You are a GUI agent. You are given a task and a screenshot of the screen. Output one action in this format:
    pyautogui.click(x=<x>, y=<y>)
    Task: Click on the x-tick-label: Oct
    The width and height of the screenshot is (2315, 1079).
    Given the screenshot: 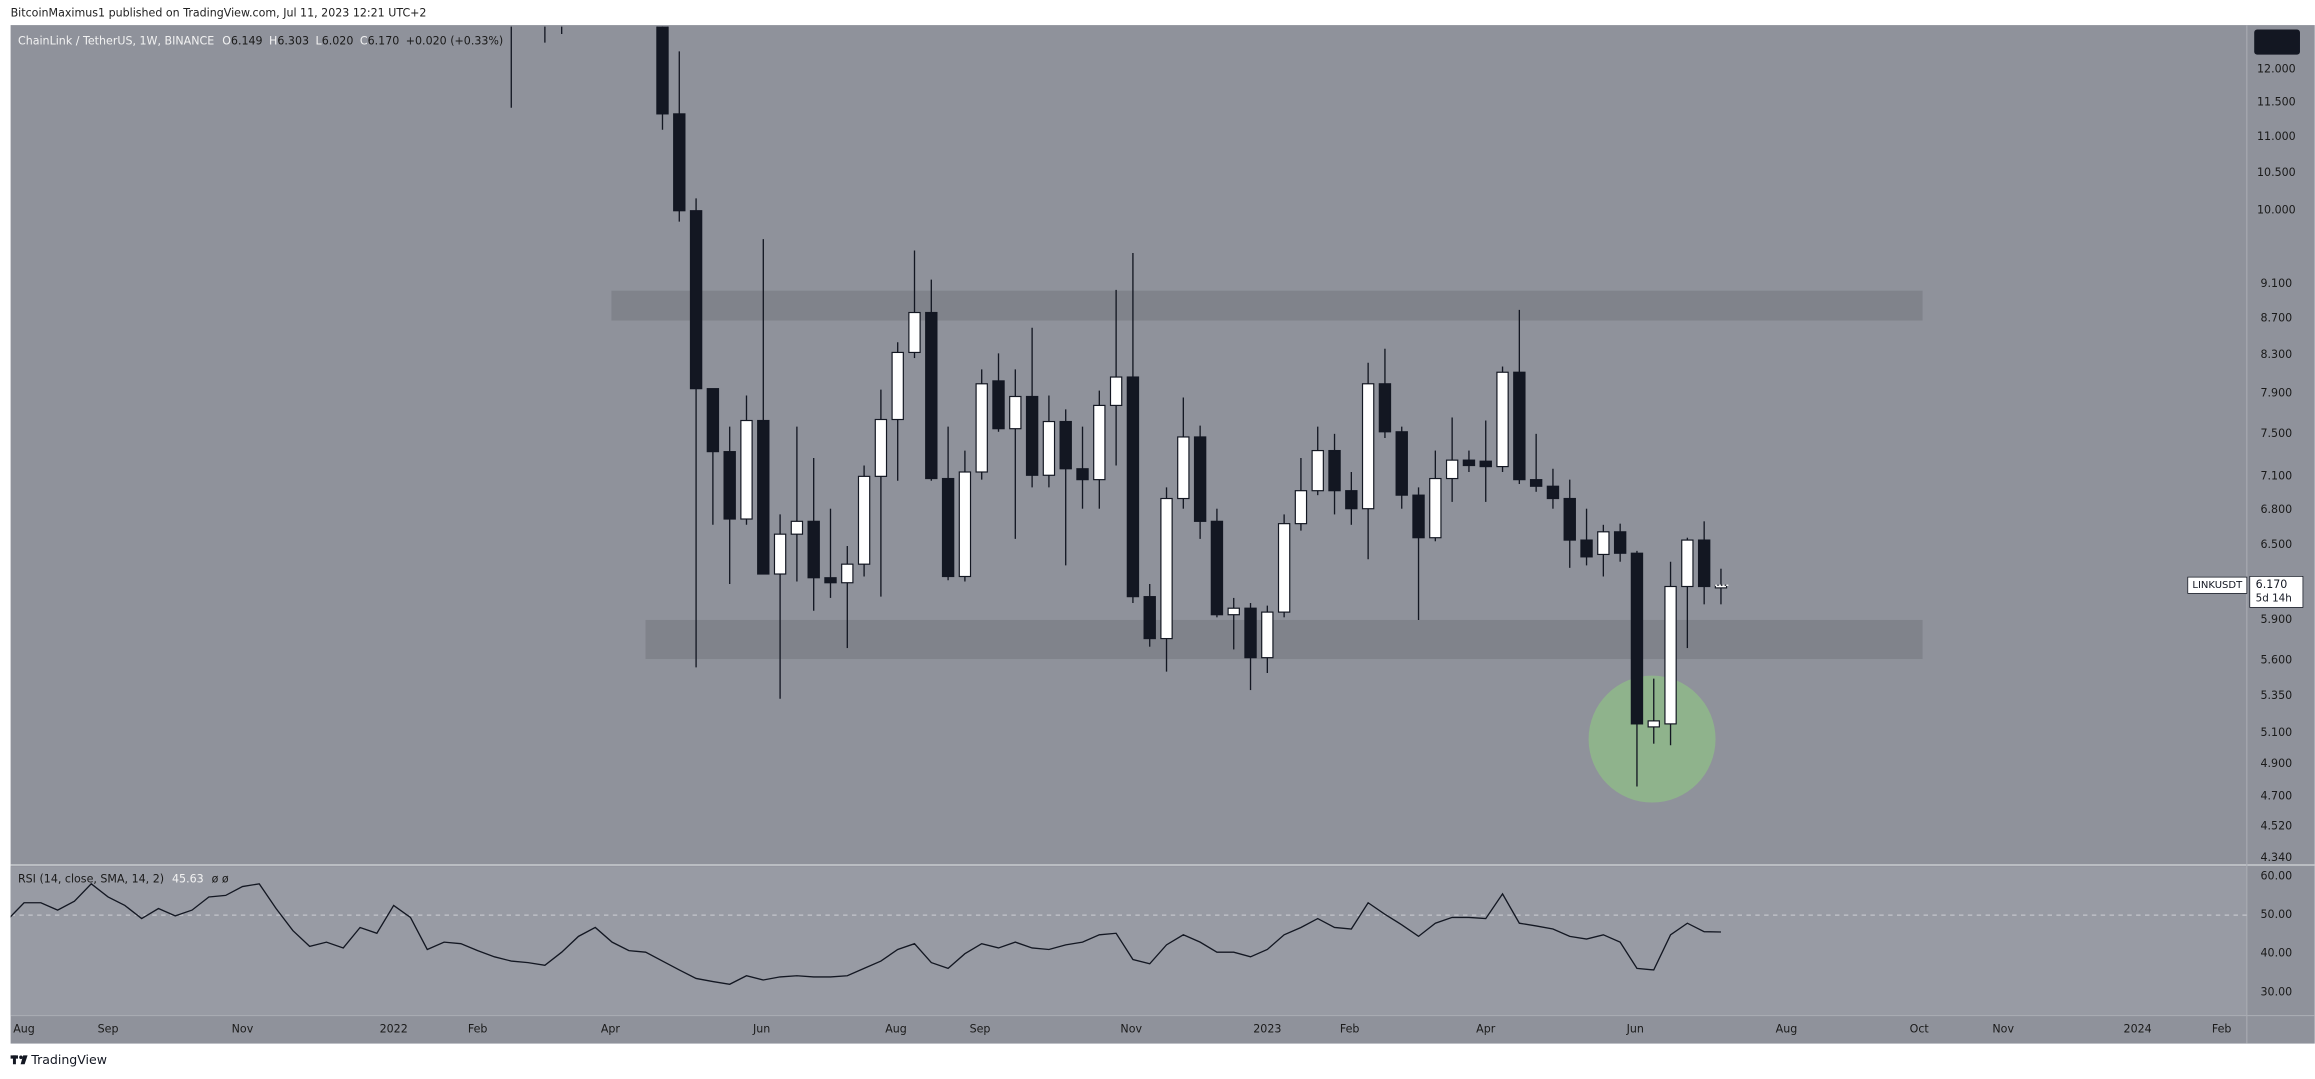 What is the action you would take?
    pyautogui.click(x=1920, y=1029)
    